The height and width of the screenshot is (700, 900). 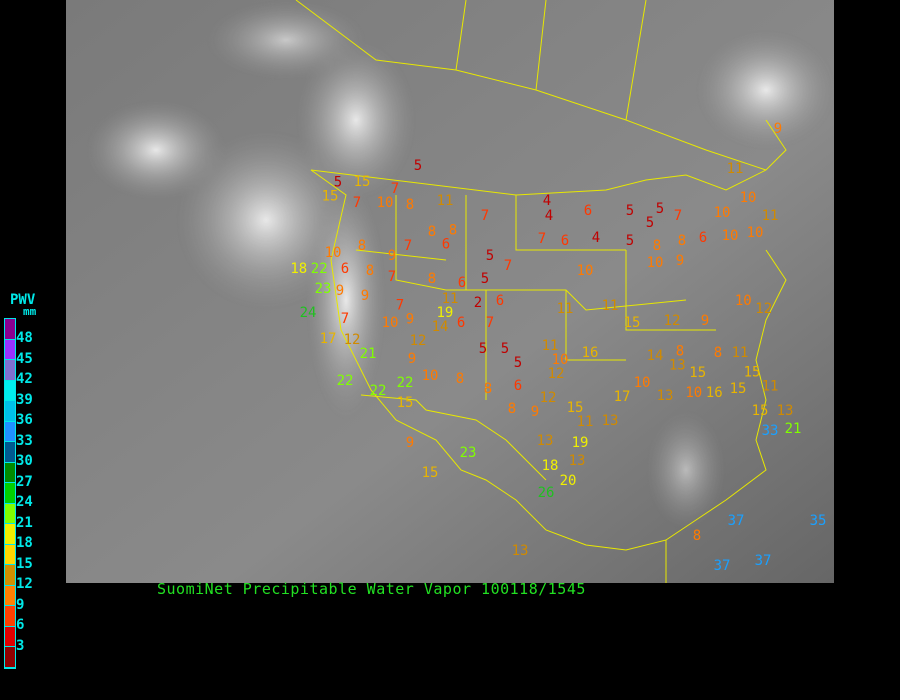 I want to click on station-pwv-value: 24, so click(x=308, y=313).